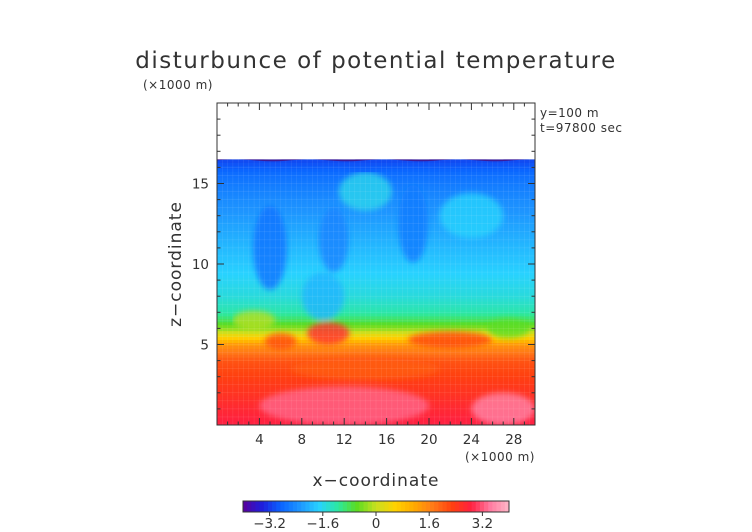 The image size is (752, 532). Describe the element at coordinates (386, 440) in the screenshot. I see `x-tick-label: 16` at that location.